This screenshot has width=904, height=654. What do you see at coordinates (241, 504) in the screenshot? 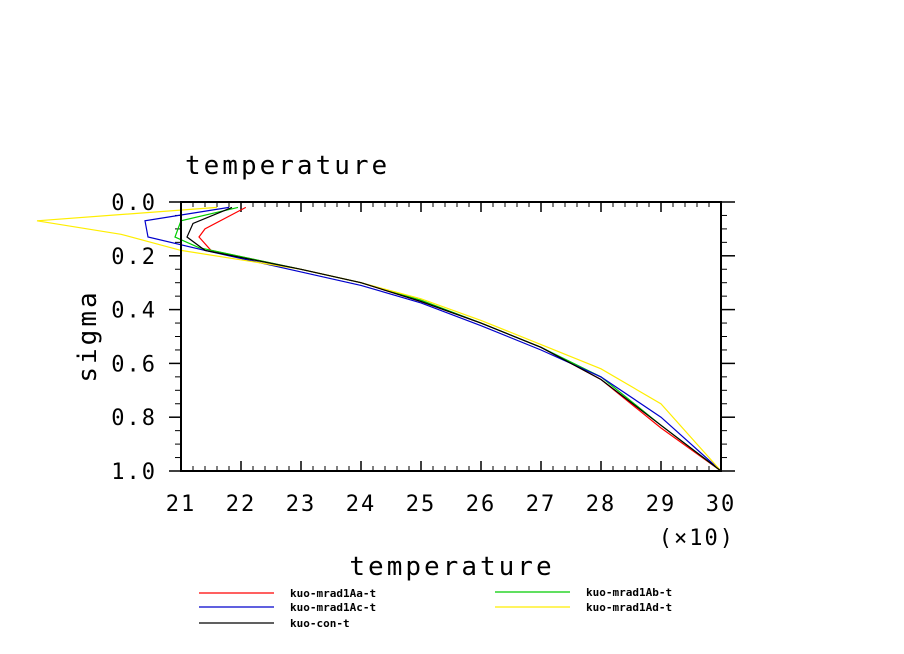
I see `x-tick-label: 22` at bounding box center [241, 504].